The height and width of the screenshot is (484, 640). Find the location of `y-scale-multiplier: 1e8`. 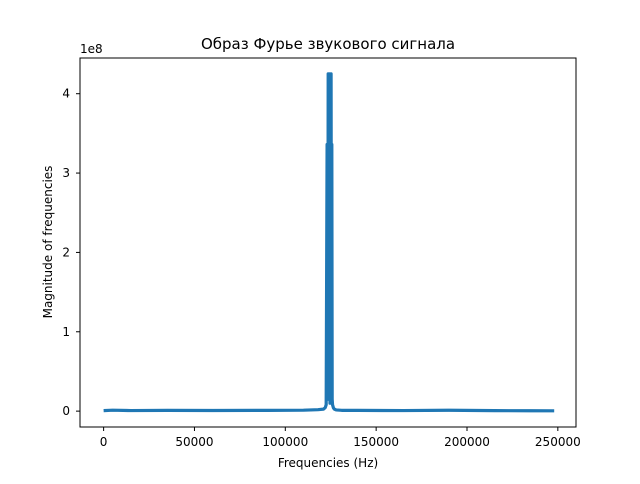

y-scale-multiplier: 1e8 is located at coordinates (91, 49).